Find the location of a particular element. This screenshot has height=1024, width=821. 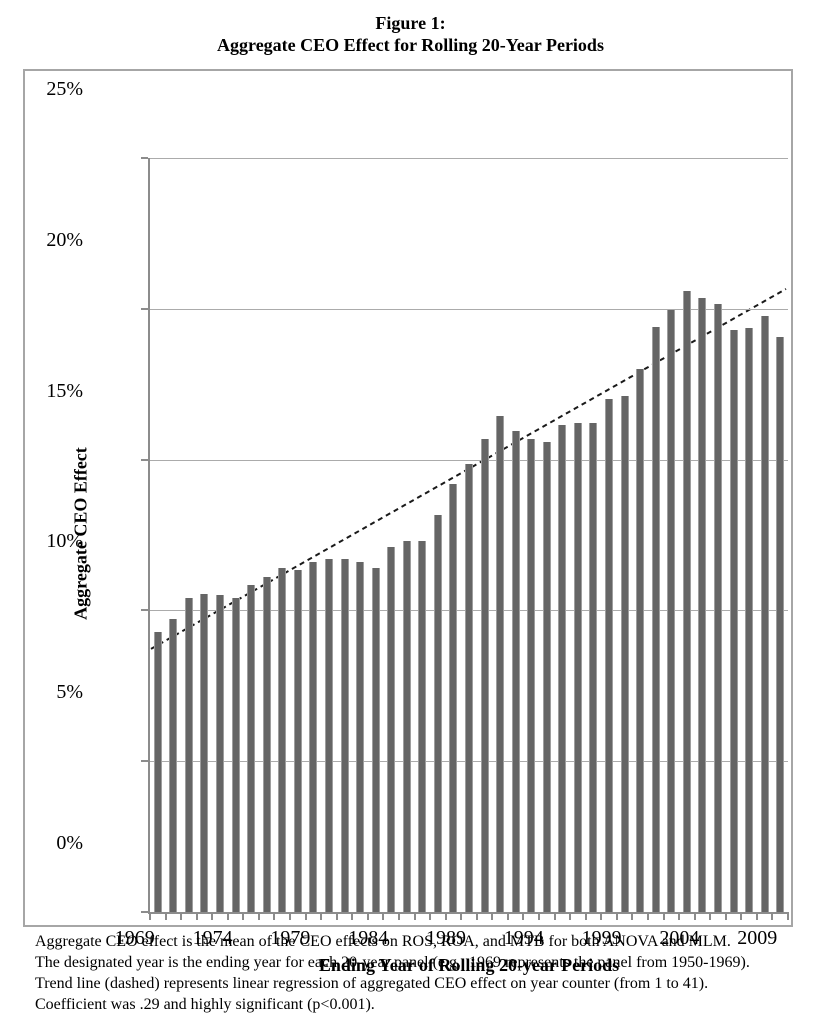

gridline-25% is located at coordinates (469, 158).